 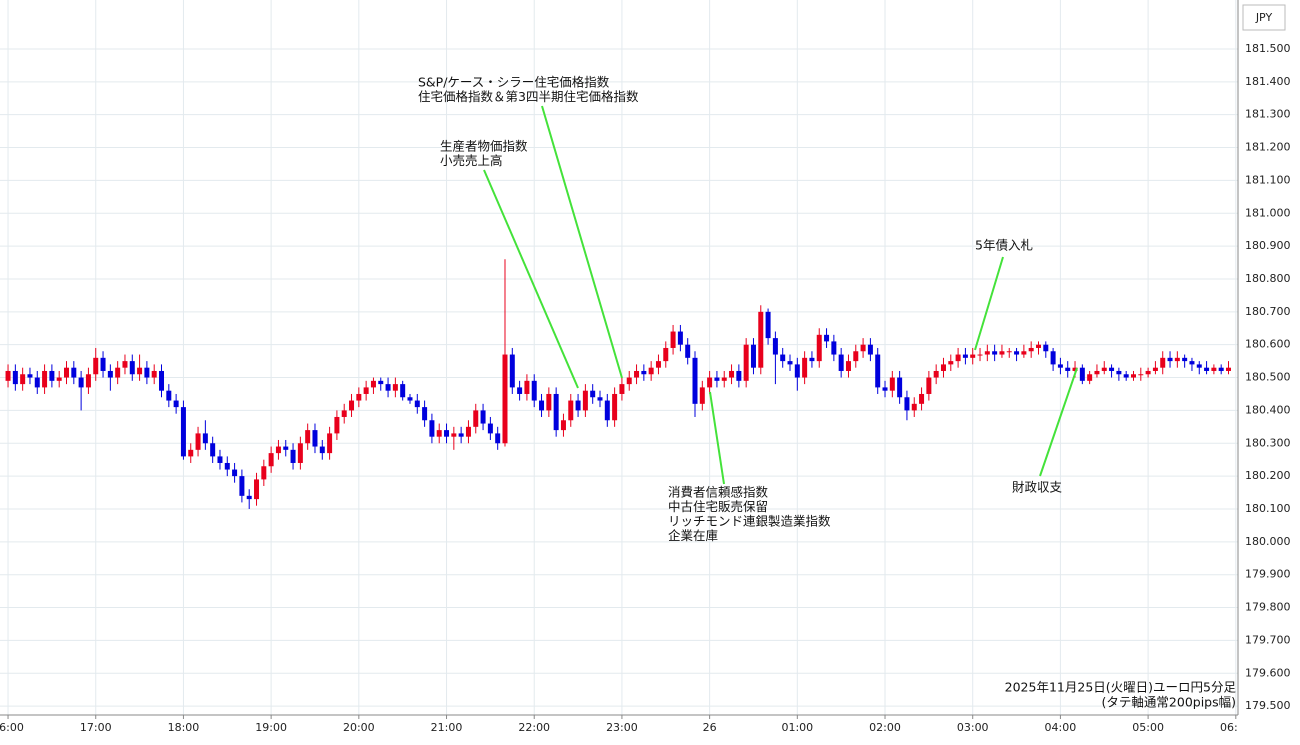 I want to click on x-tick-label: 20:00, so click(x=359, y=727).